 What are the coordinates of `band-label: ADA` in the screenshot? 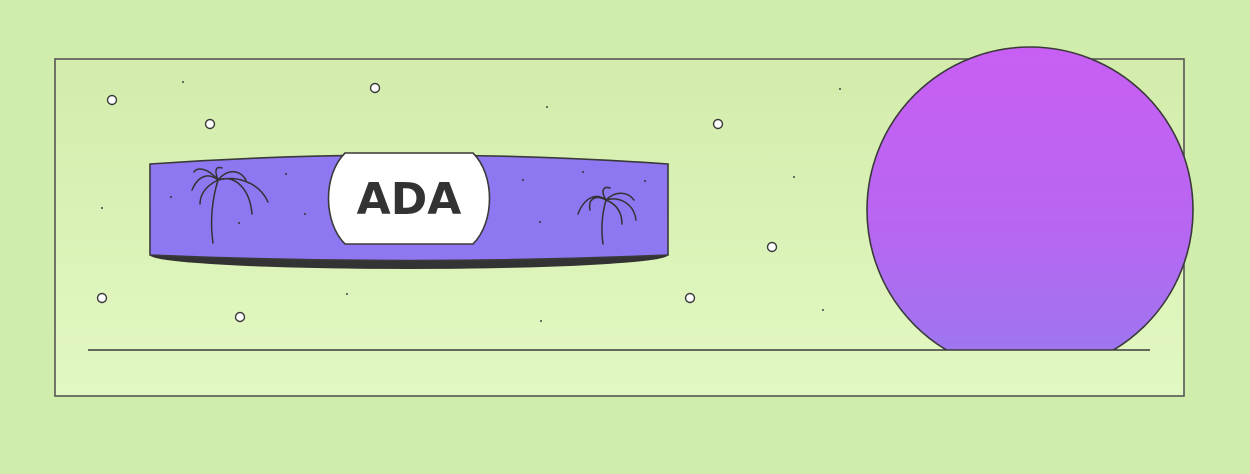 It's located at (409, 199).